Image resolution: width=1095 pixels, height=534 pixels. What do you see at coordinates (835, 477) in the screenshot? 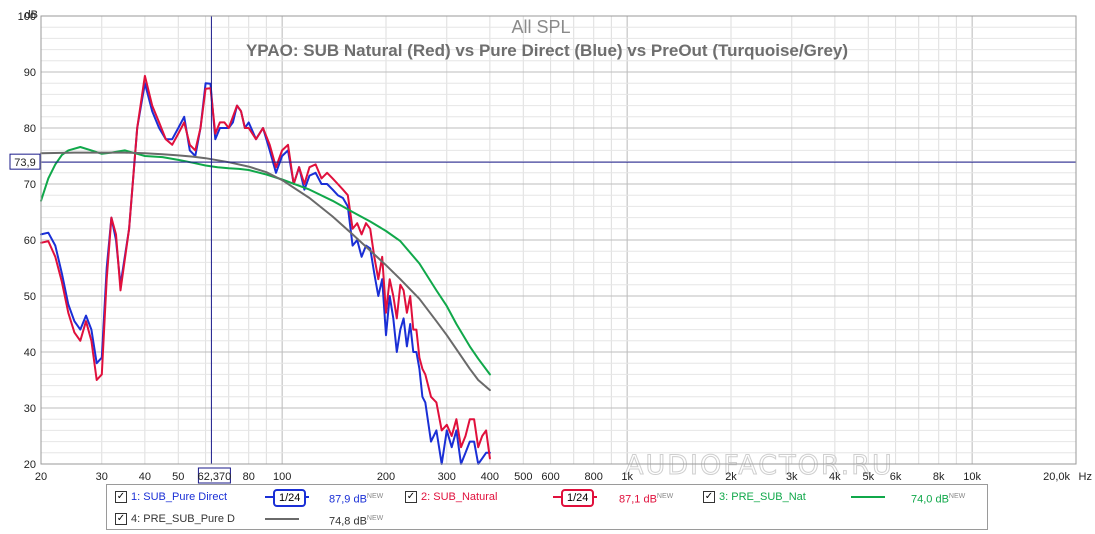
I see `x-tick-label: 4k` at bounding box center [835, 477].